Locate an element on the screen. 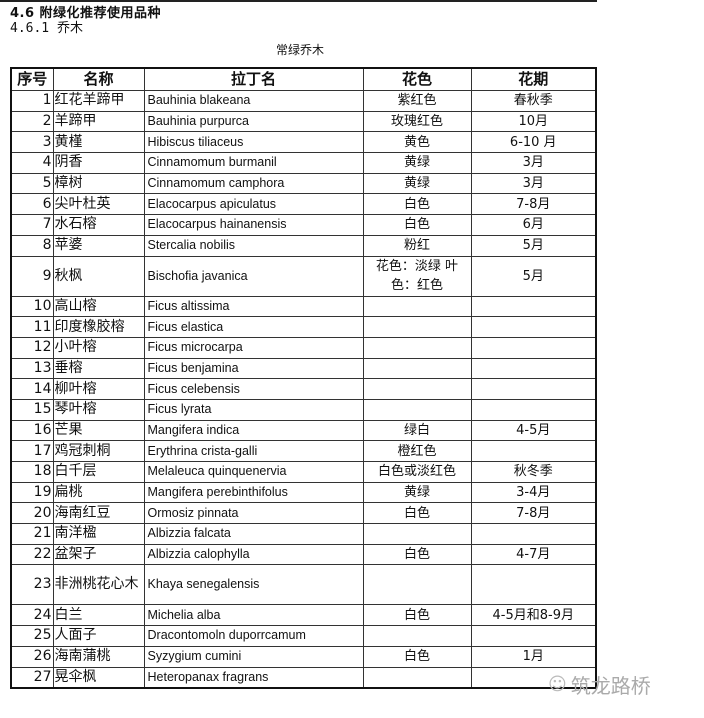 The width and height of the screenshot is (704, 718). table-row: 23 非洲桃花心木 Khaya senegalensis is located at coordinates (303, 585).